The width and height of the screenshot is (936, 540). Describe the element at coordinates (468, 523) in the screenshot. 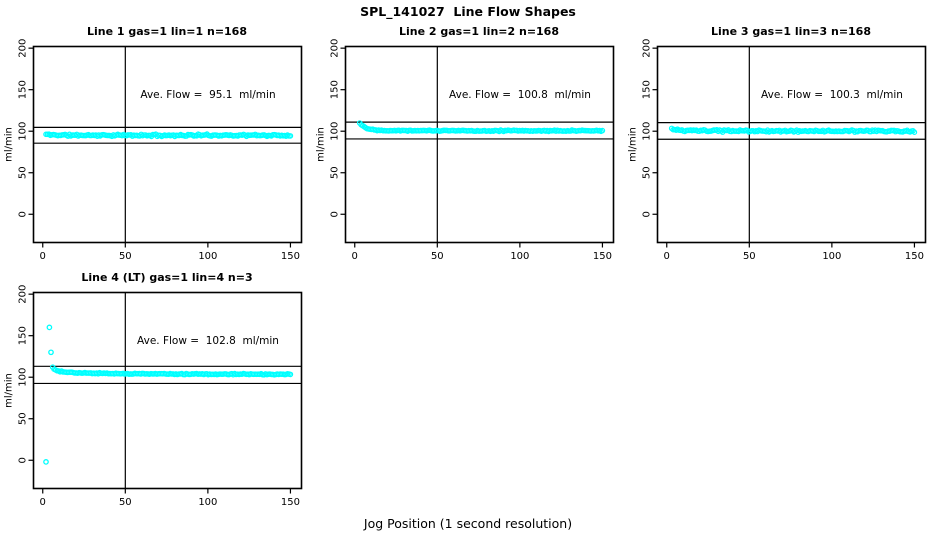

I see `x-axis-label: Jog Position (1 second resolution)` at that location.